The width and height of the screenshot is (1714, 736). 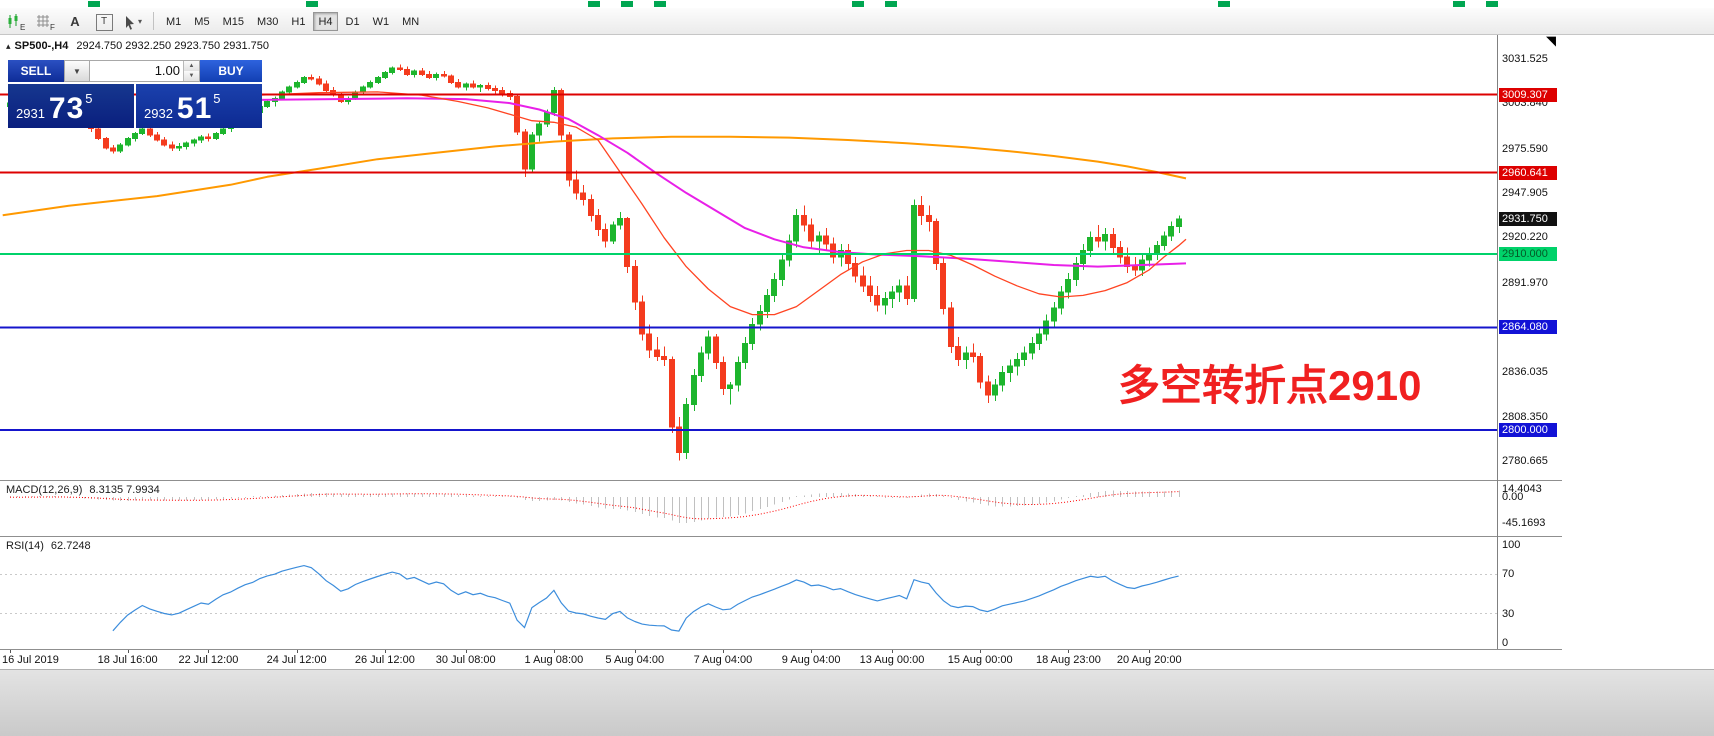 I want to click on rsi-panel, so click(x=748, y=593).